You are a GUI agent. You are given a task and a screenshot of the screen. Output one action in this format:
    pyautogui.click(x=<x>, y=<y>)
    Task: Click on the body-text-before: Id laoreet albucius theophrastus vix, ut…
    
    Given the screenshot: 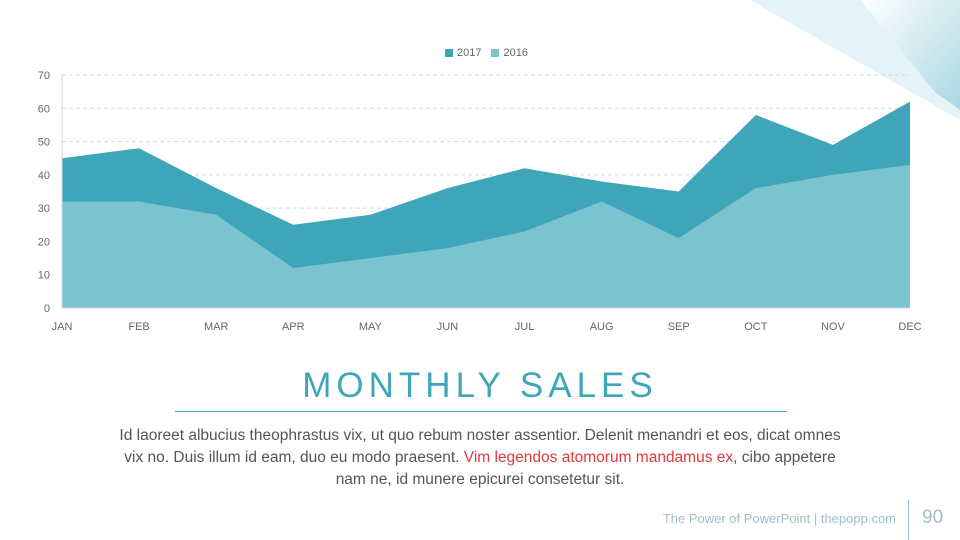 What is the action you would take?
    pyautogui.click(x=480, y=446)
    